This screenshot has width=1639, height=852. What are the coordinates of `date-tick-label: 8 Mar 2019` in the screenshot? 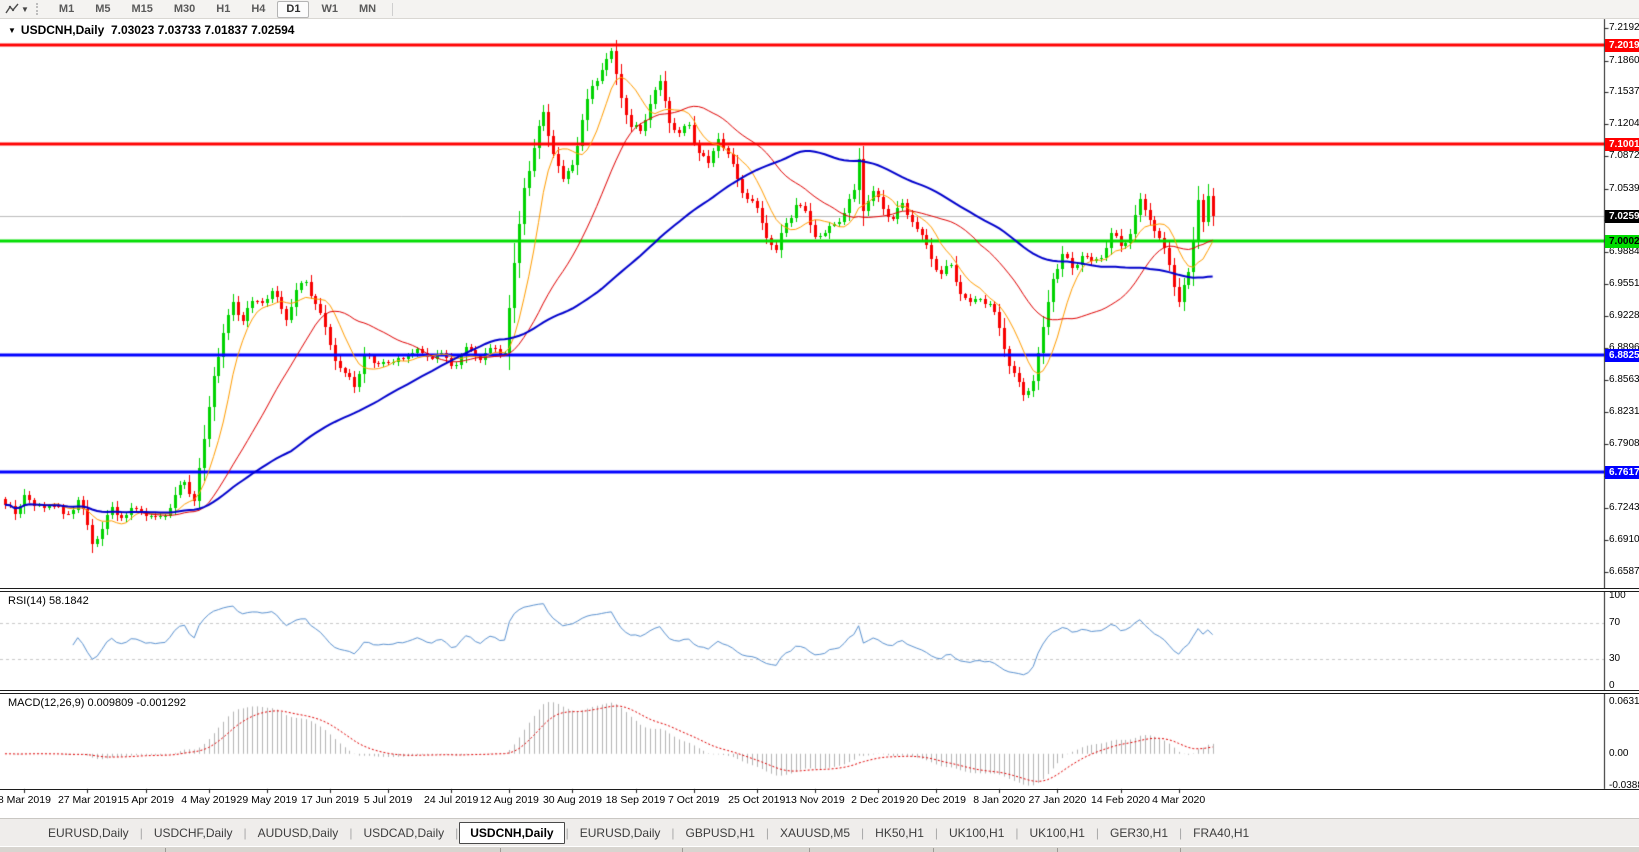 It's located at (25, 800).